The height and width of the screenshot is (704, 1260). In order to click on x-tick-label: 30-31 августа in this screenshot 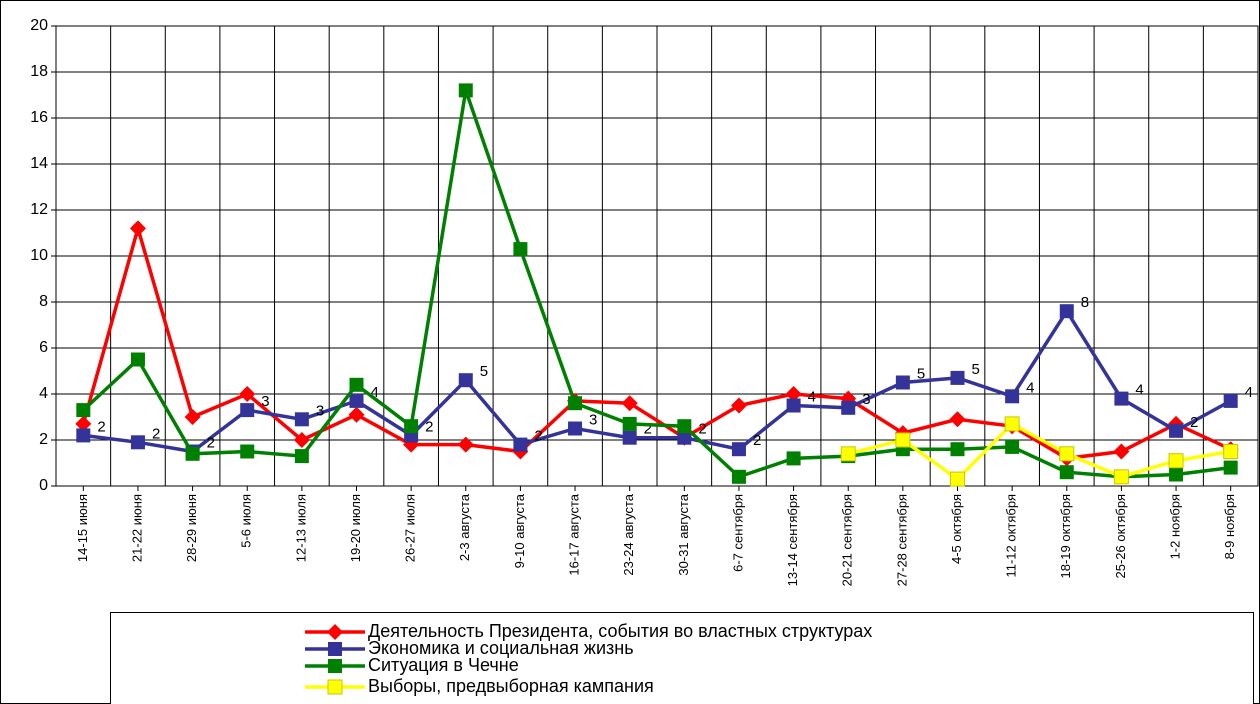, I will do `click(683, 534)`.